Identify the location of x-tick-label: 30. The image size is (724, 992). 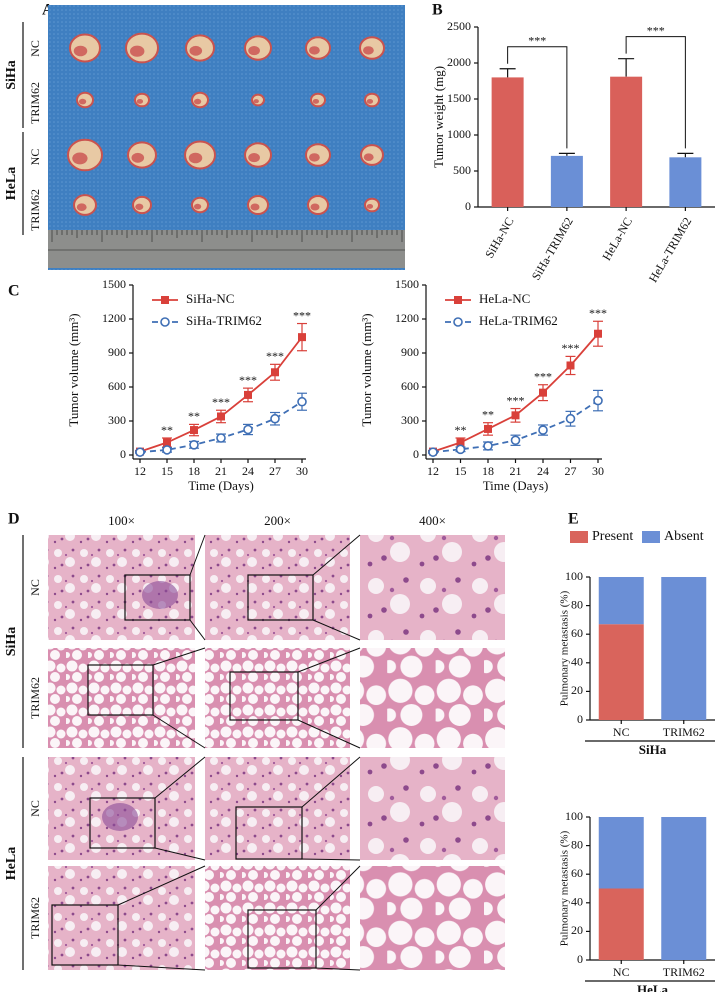
(302, 471).